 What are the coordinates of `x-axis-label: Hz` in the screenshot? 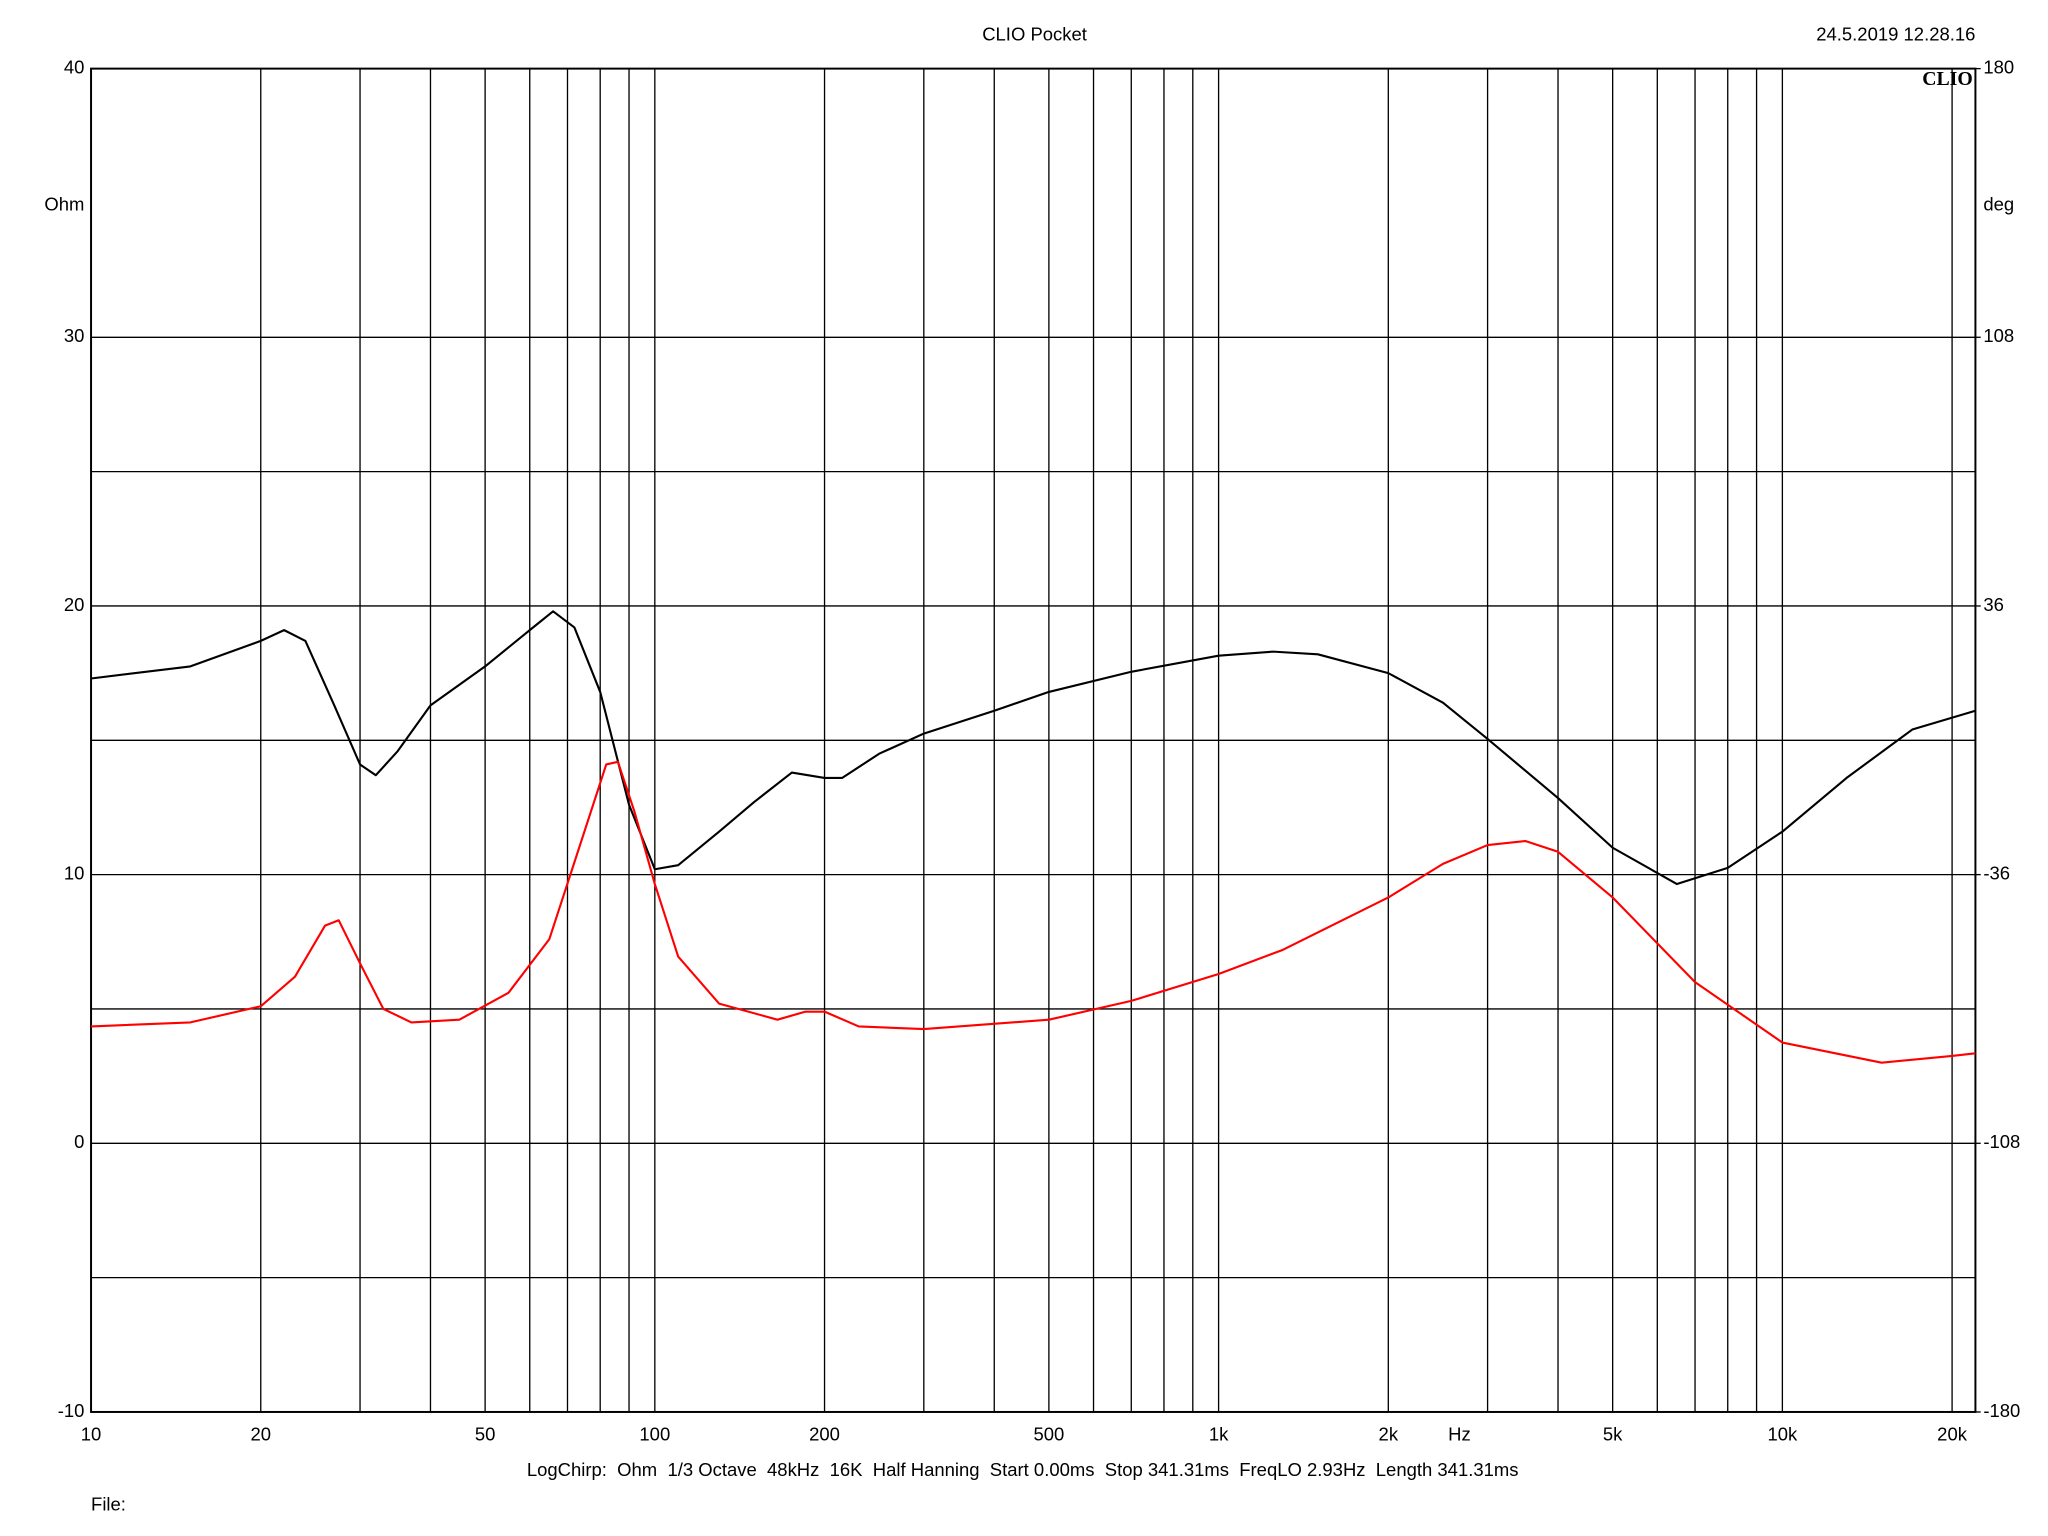 It's located at (1459, 1434).